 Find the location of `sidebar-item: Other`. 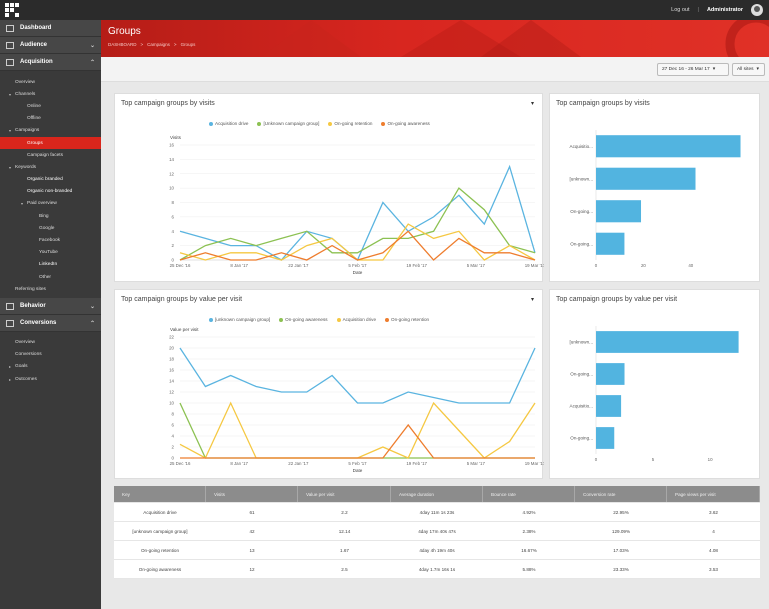

sidebar-item: Other is located at coordinates (50, 277).